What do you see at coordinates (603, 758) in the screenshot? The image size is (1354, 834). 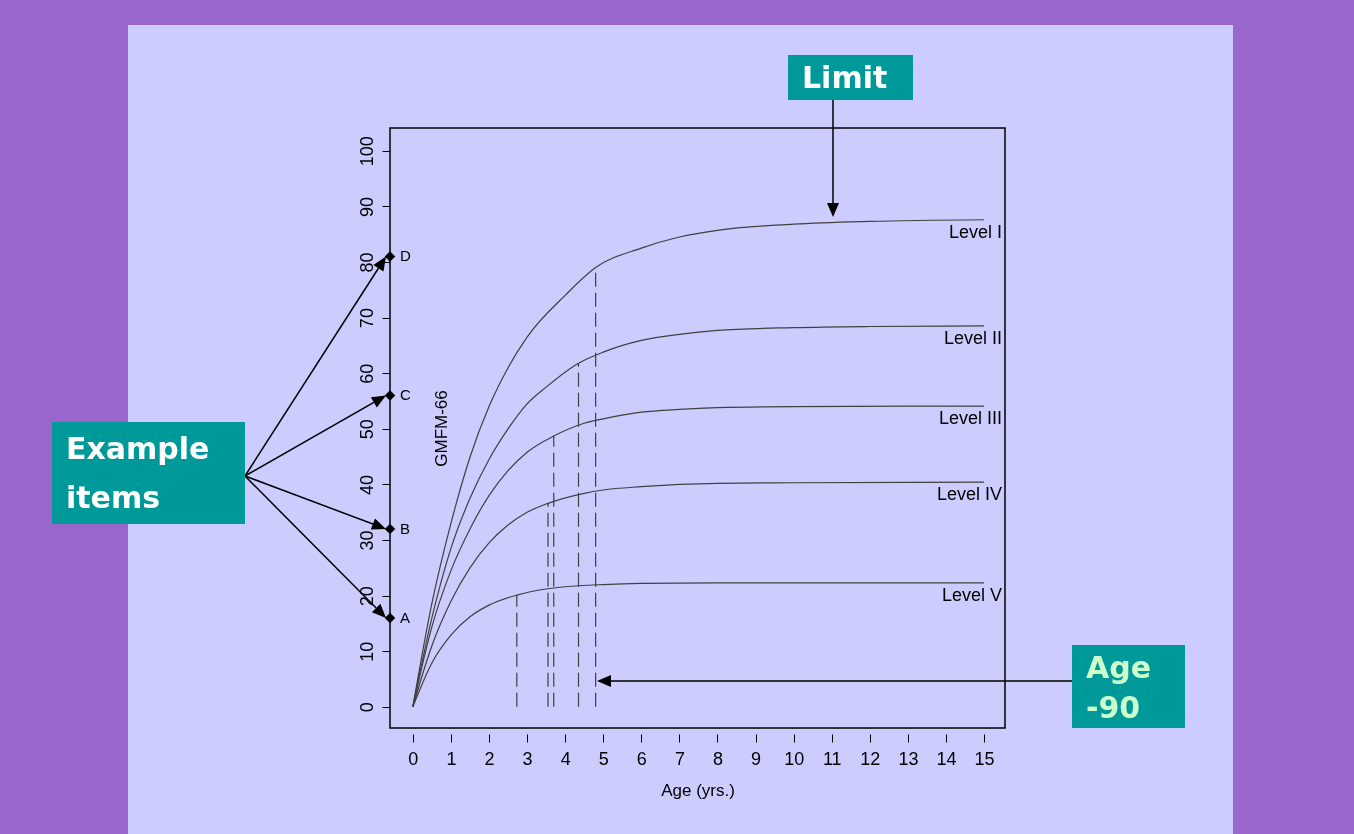 I see `x-tick-label: 5` at bounding box center [603, 758].